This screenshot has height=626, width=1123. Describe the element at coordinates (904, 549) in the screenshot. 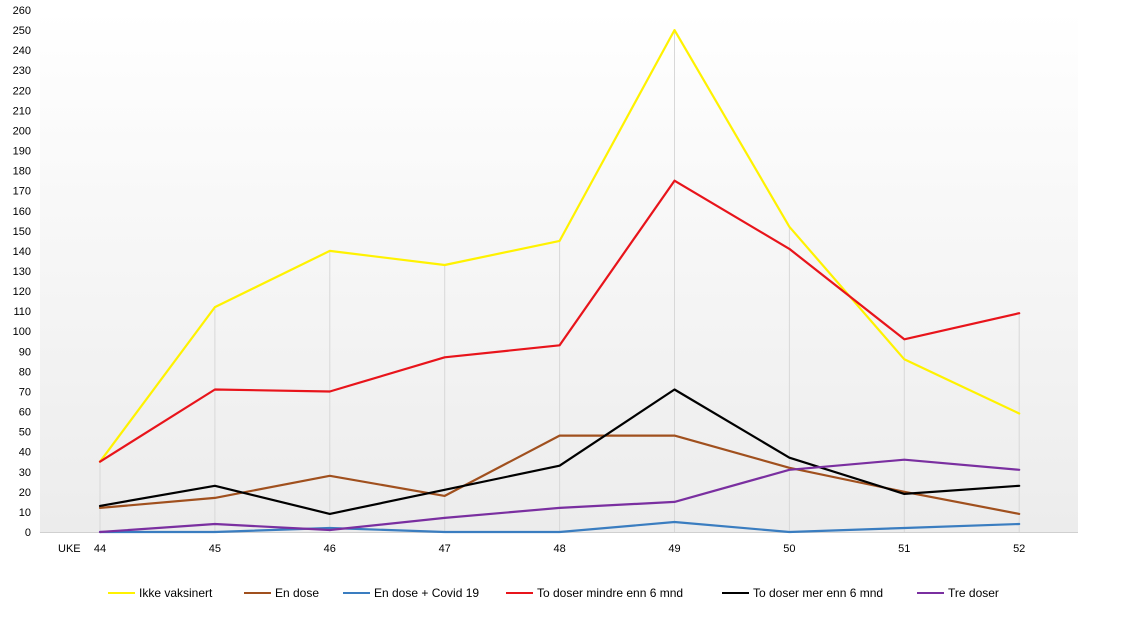

I see `x-tick-label: 51` at that location.